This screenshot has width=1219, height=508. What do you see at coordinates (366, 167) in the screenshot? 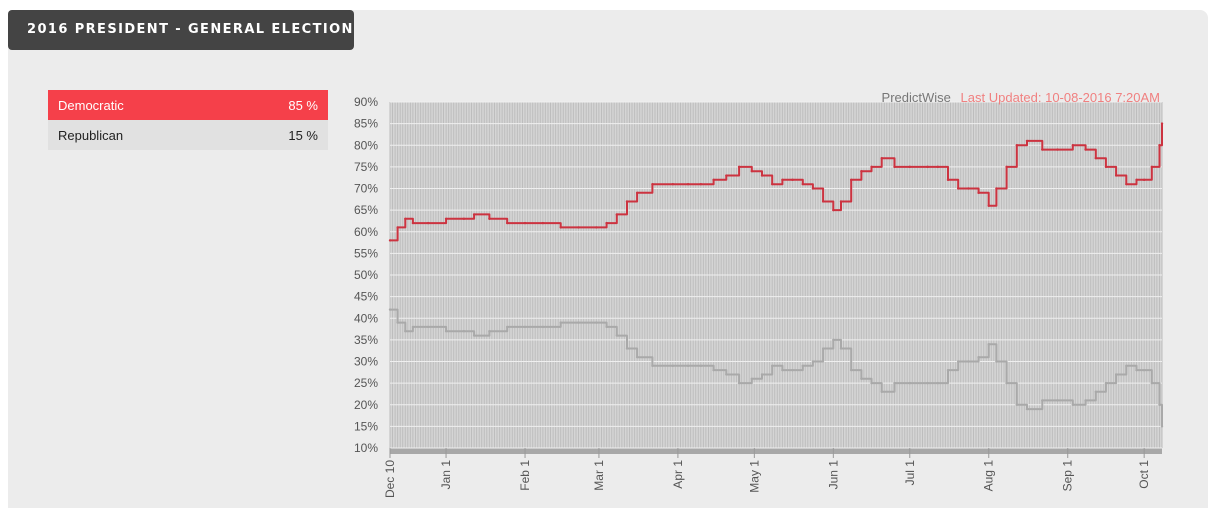
I see `y-tick-label: 75%` at bounding box center [366, 167].